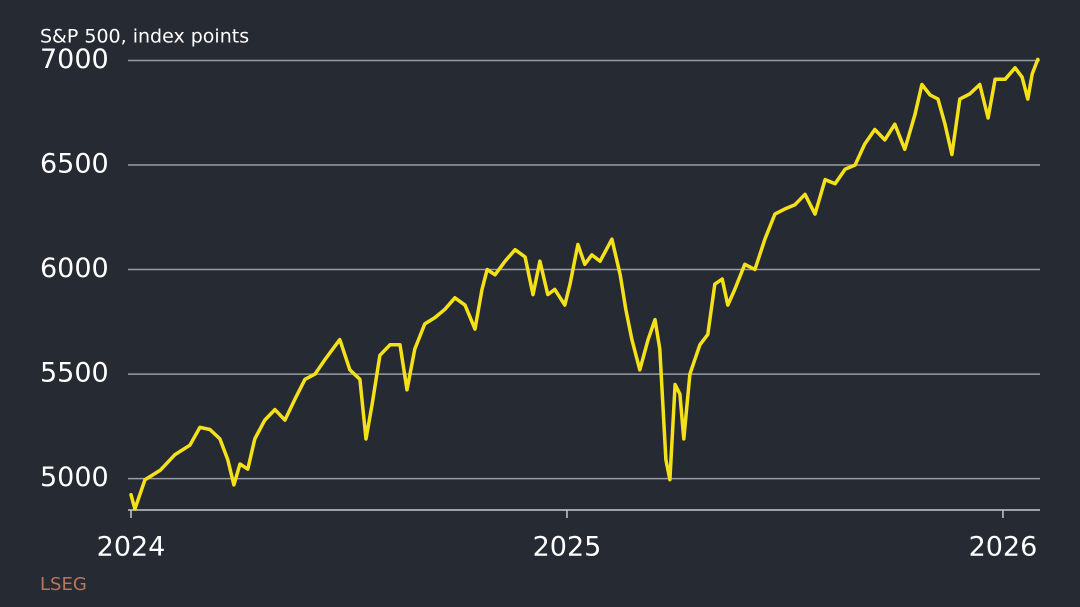 The height and width of the screenshot is (607, 1080). Describe the element at coordinates (74, 477) in the screenshot. I see `y-tick-label: 5000` at that location.